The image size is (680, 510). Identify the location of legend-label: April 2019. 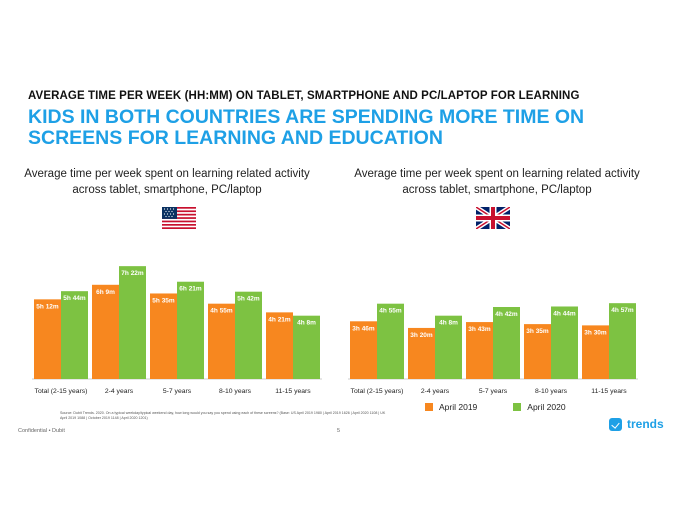
(458, 407).